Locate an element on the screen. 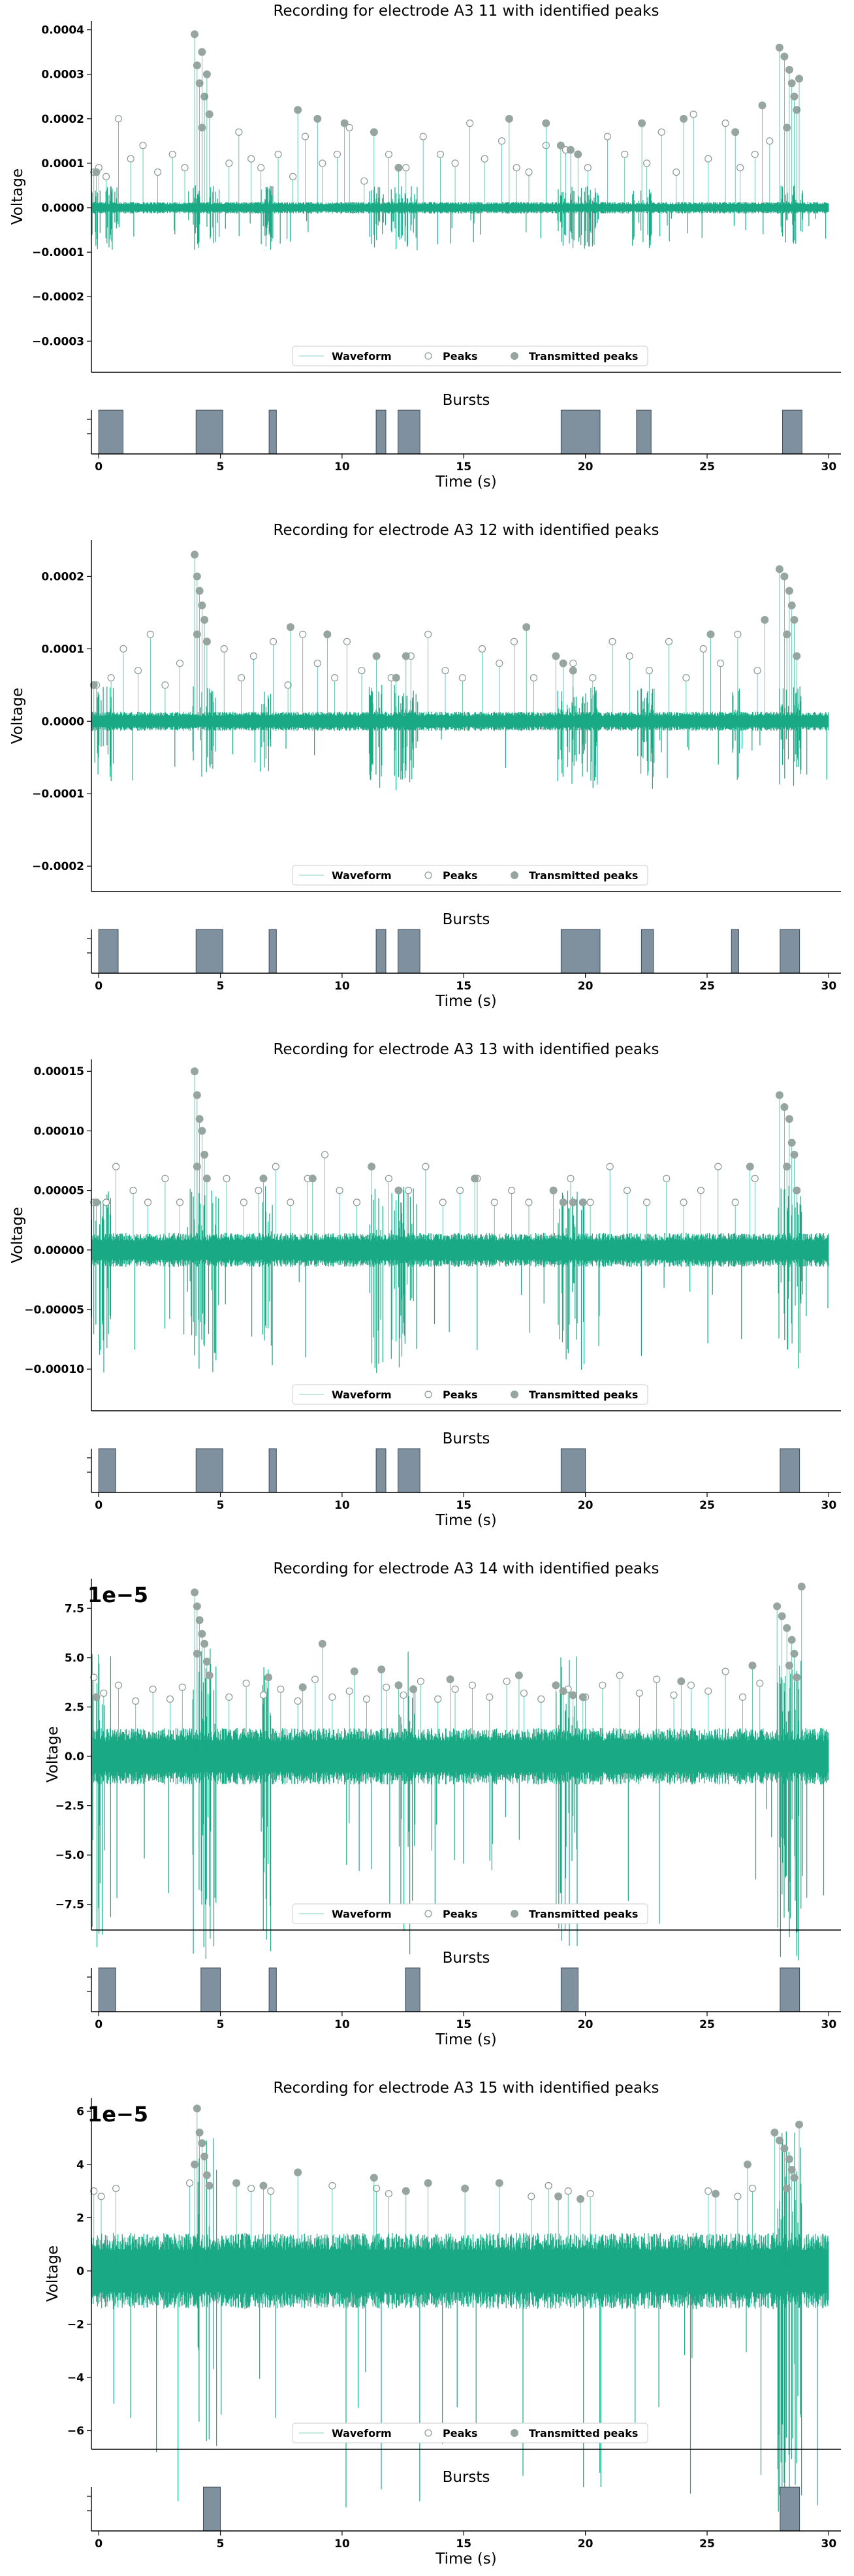  peaks-series is located at coordinates (427, 1712).